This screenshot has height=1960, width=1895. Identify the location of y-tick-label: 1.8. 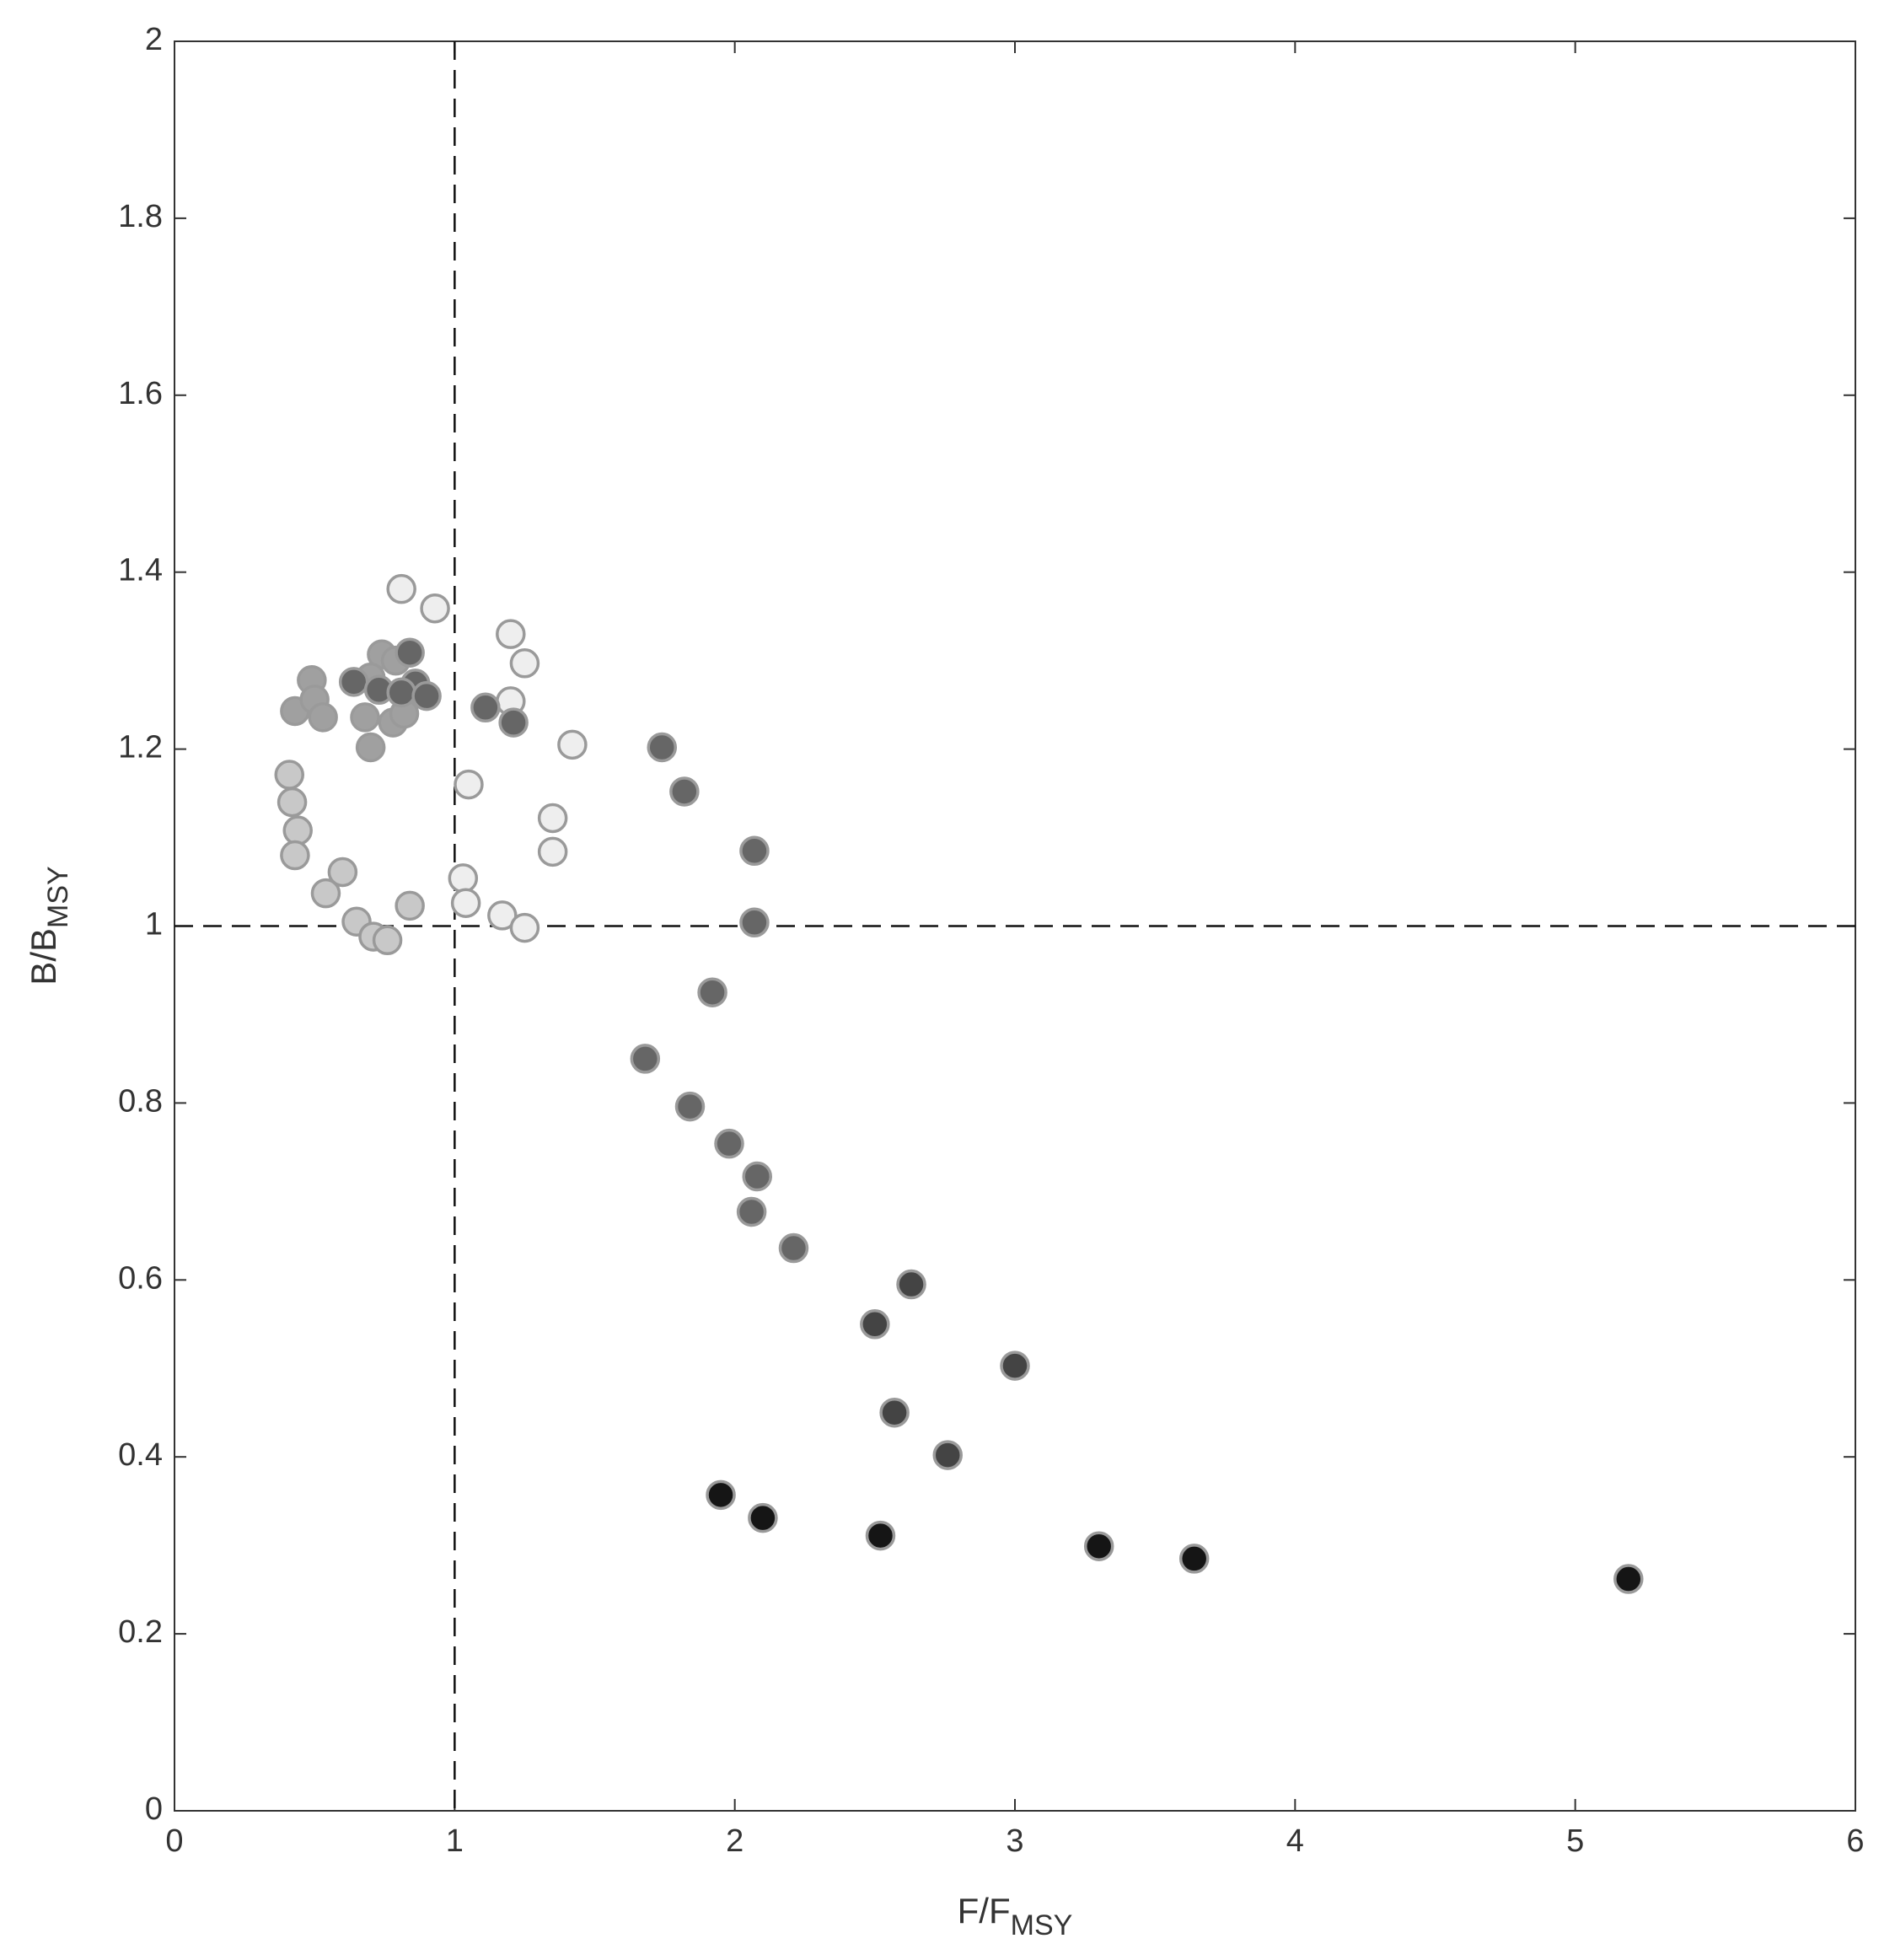
(140, 216).